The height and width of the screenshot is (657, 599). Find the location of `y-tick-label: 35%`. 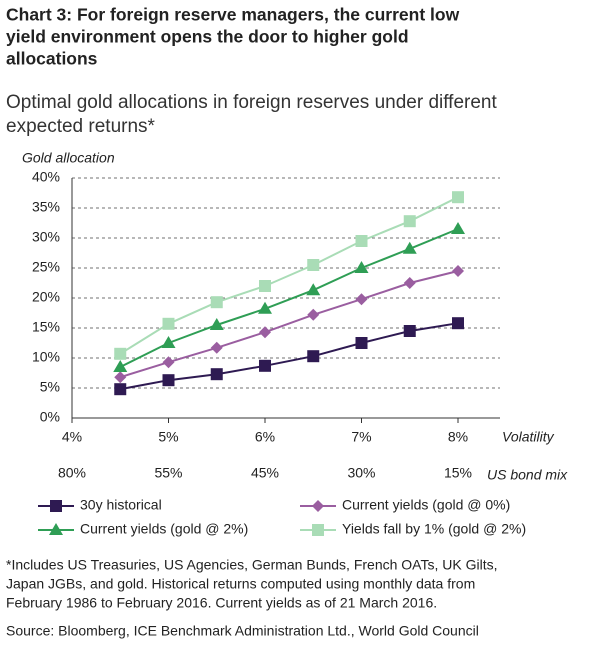

y-tick-label: 35% is located at coordinates (46, 207).